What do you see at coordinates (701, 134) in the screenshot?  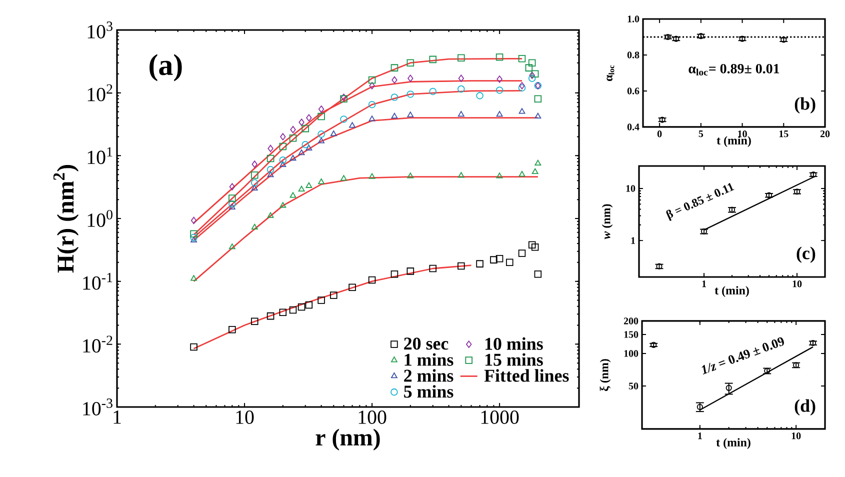 I see `x-tick-label: 5` at bounding box center [701, 134].